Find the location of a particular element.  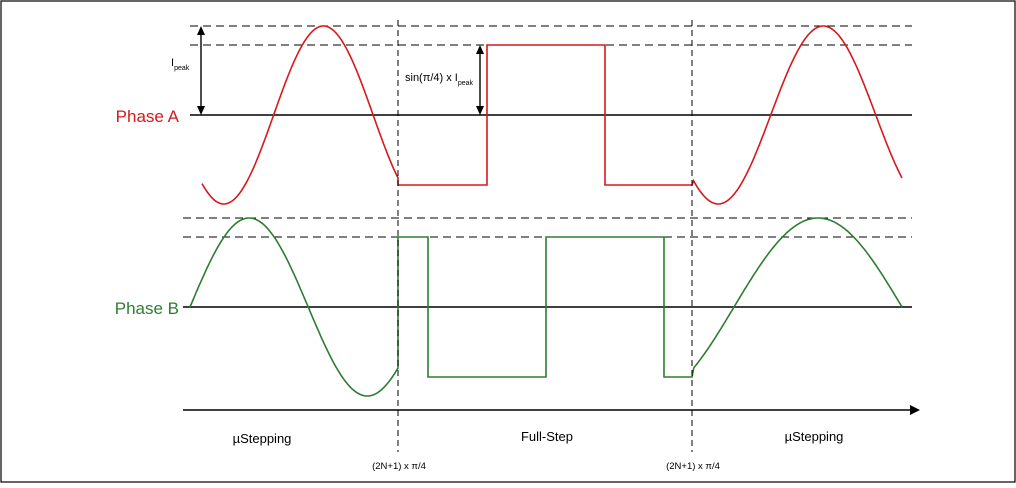

region-label-right: µStepping is located at coordinates (814, 436).